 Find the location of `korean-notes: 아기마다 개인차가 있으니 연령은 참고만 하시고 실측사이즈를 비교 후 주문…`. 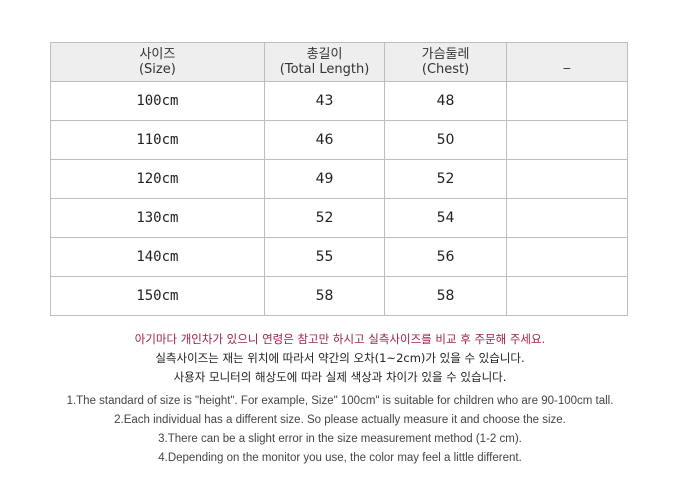

korean-notes: 아기마다 개인차가 있으니 연령은 참고만 하시고 실측사이즈를 비교 후 주문… is located at coordinates (340, 358).